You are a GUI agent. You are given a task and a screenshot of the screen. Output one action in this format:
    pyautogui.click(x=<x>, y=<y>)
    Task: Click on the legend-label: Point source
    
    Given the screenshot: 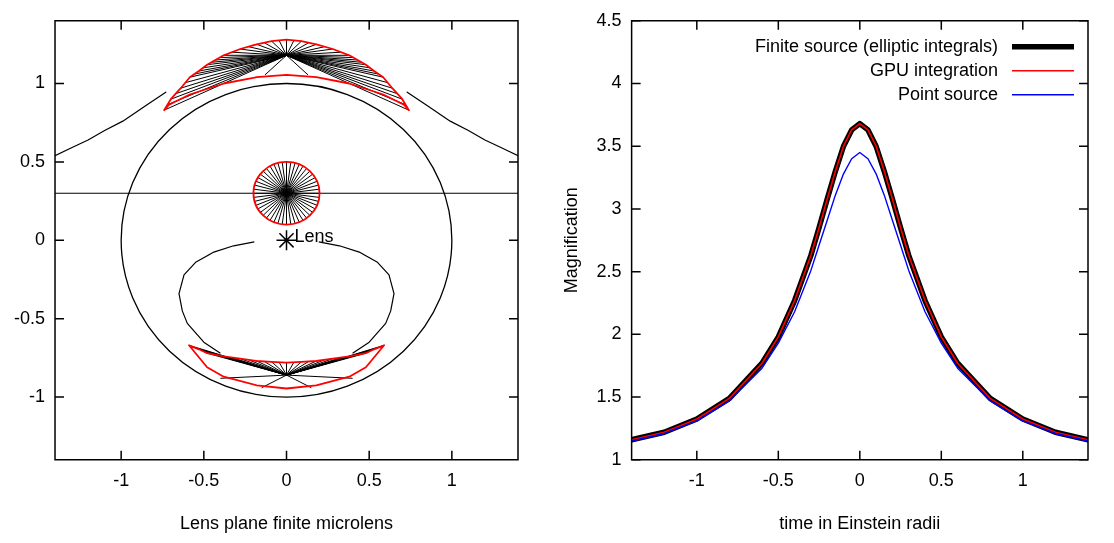 What is the action you would take?
    pyautogui.click(x=947, y=93)
    